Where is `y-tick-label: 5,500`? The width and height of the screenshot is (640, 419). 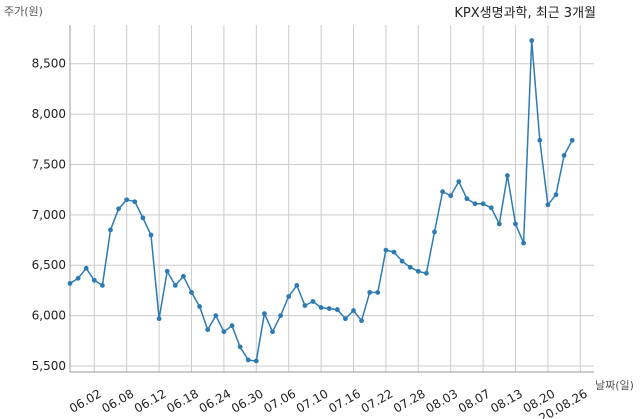
y-tick-label: 5,500 is located at coordinates (49, 366).